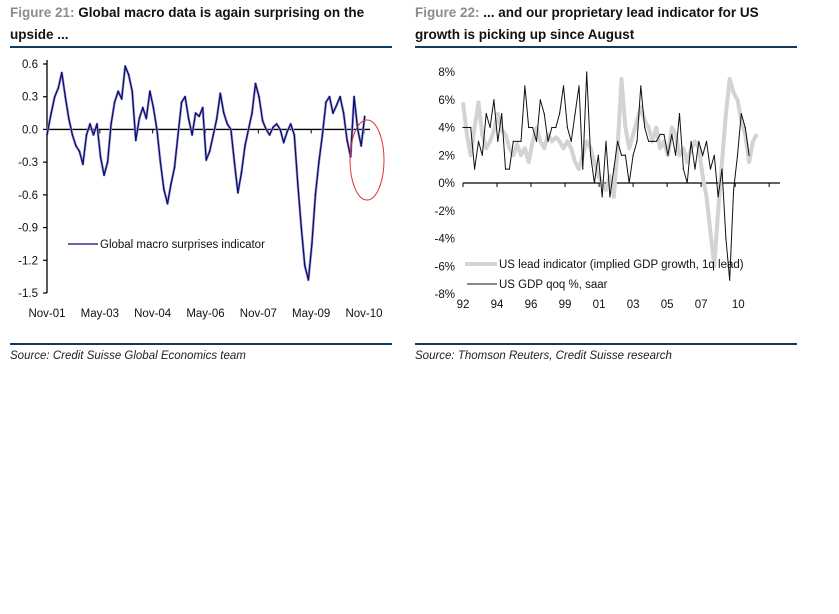  I want to click on x-tick-label: 03, so click(633, 305).